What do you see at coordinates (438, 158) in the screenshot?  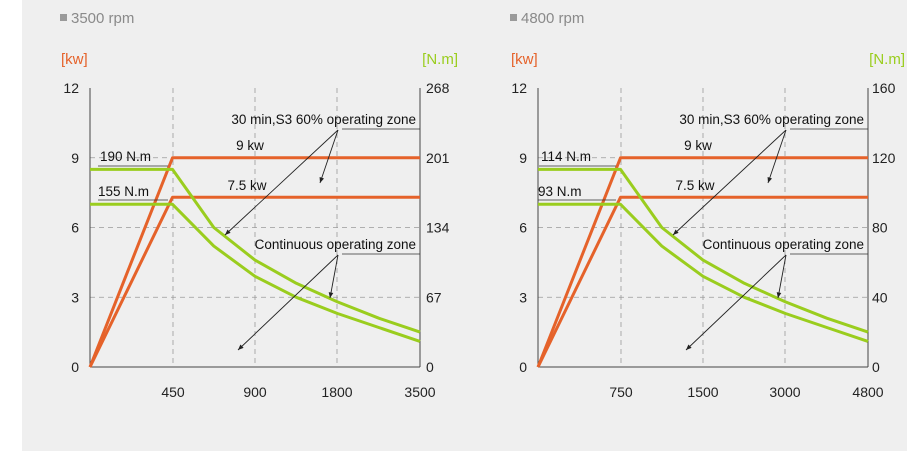 I see `y-right-tick-label: 201` at bounding box center [438, 158].